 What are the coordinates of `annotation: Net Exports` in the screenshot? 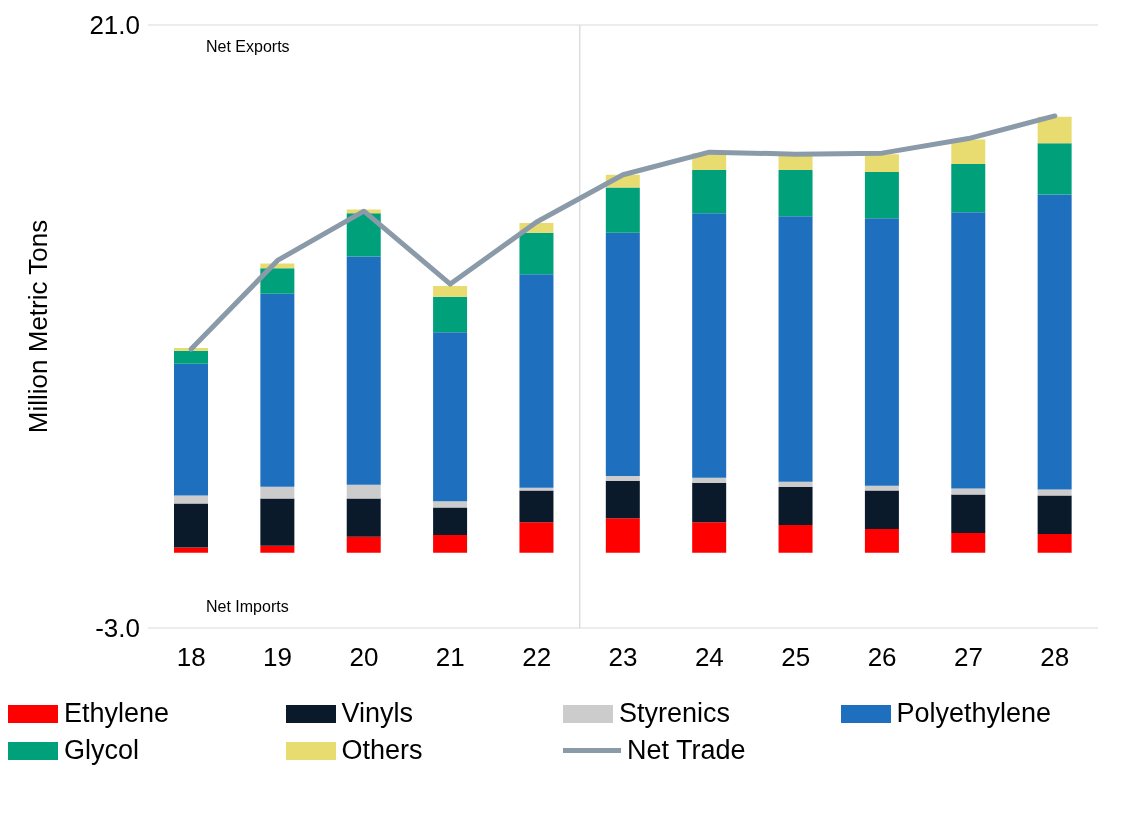 It's located at (248, 47).